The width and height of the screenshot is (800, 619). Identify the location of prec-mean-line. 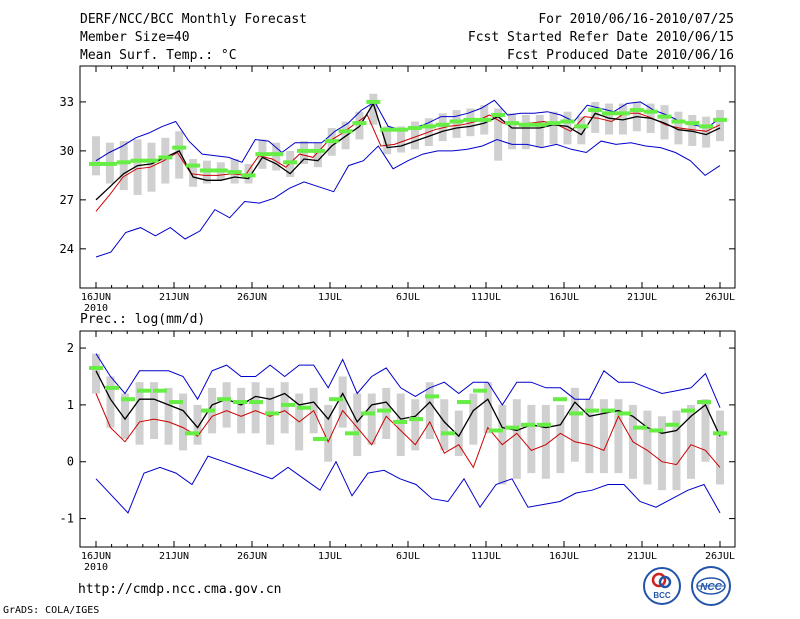
(408, 404).